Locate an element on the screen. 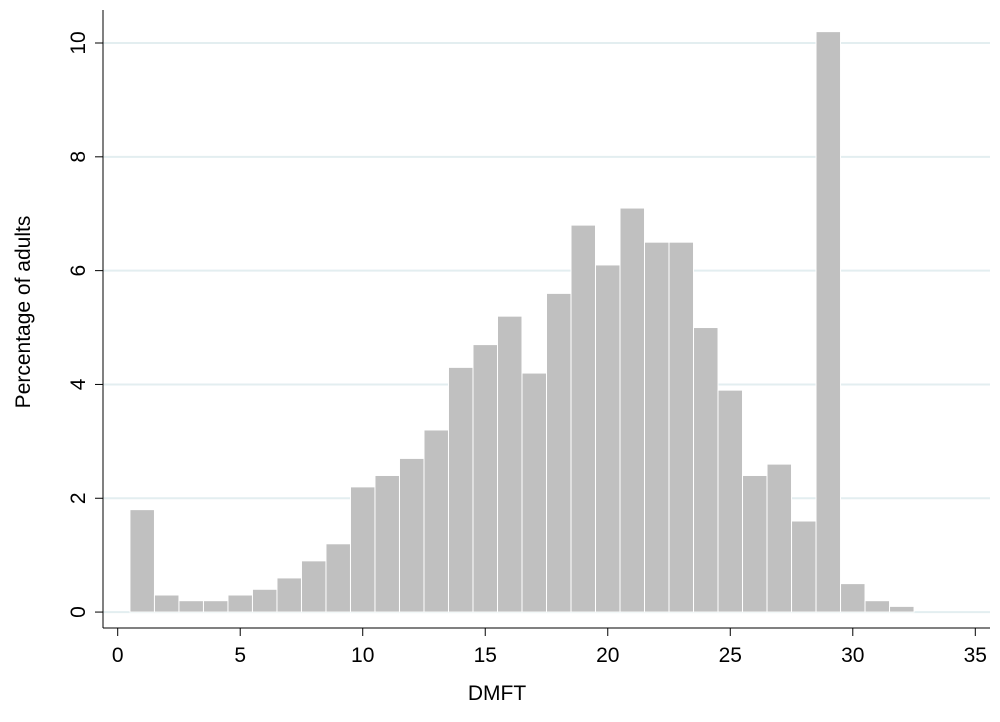 The image size is (1000, 722). x-tick-label: 0 is located at coordinates (118, 655).